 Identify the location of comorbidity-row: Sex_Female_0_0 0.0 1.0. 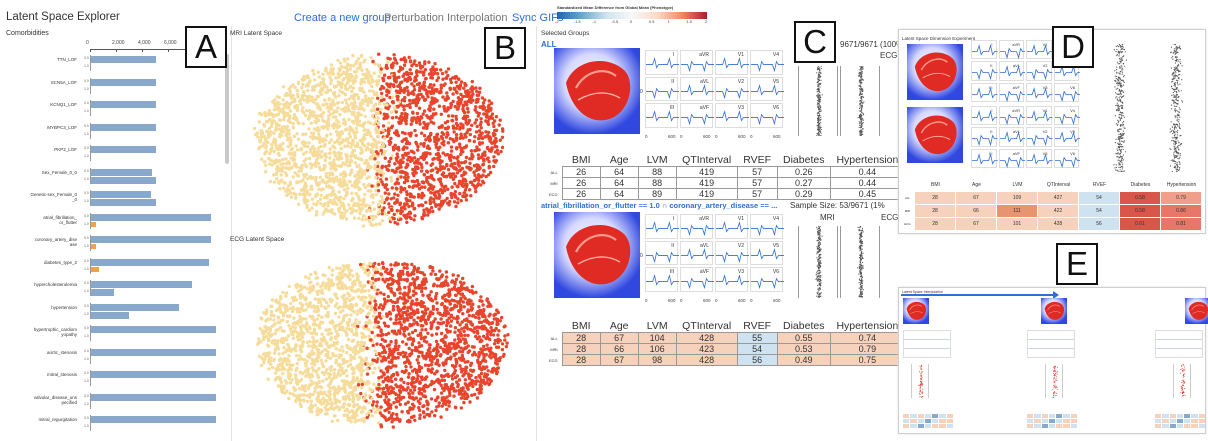
(112, 177).